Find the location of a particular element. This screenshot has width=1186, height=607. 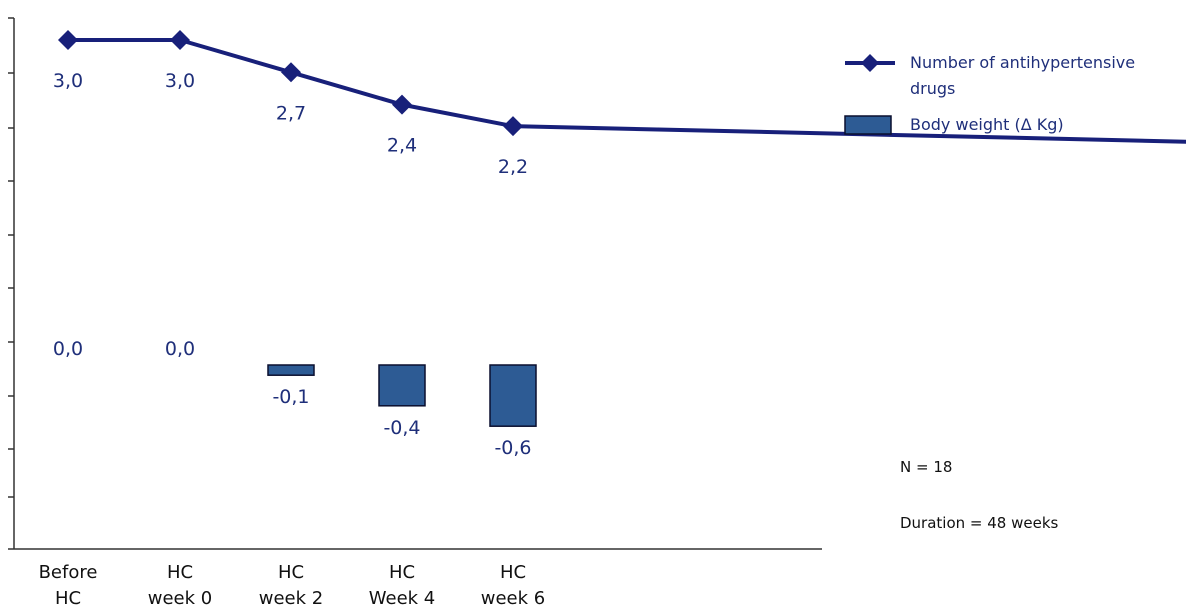

category-label-3-1: Week 4 is located at coordinates (402, 597).